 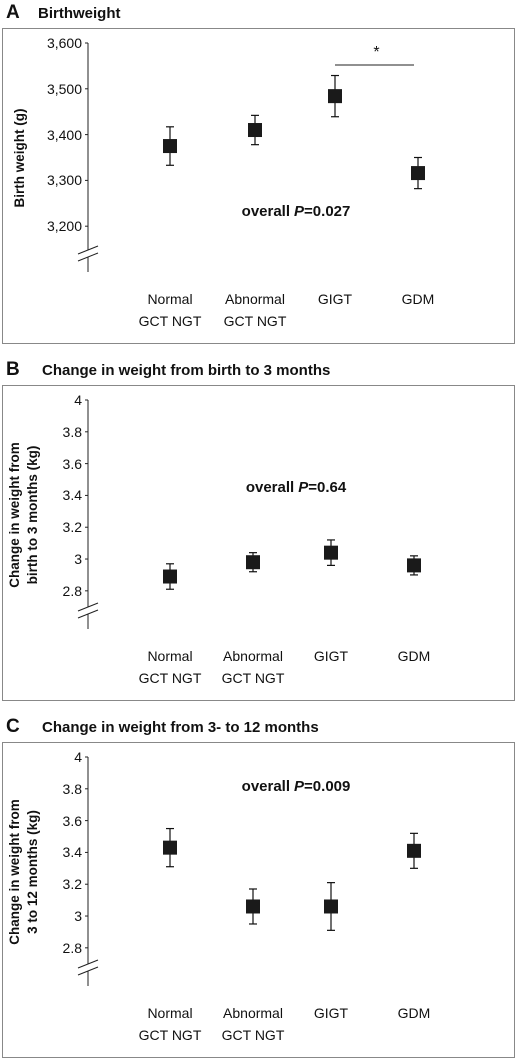 What do you see at coordinates (327, 786) in the screenshot?
I see `annotation-part: =0.009` at bounding box center [327, 786].